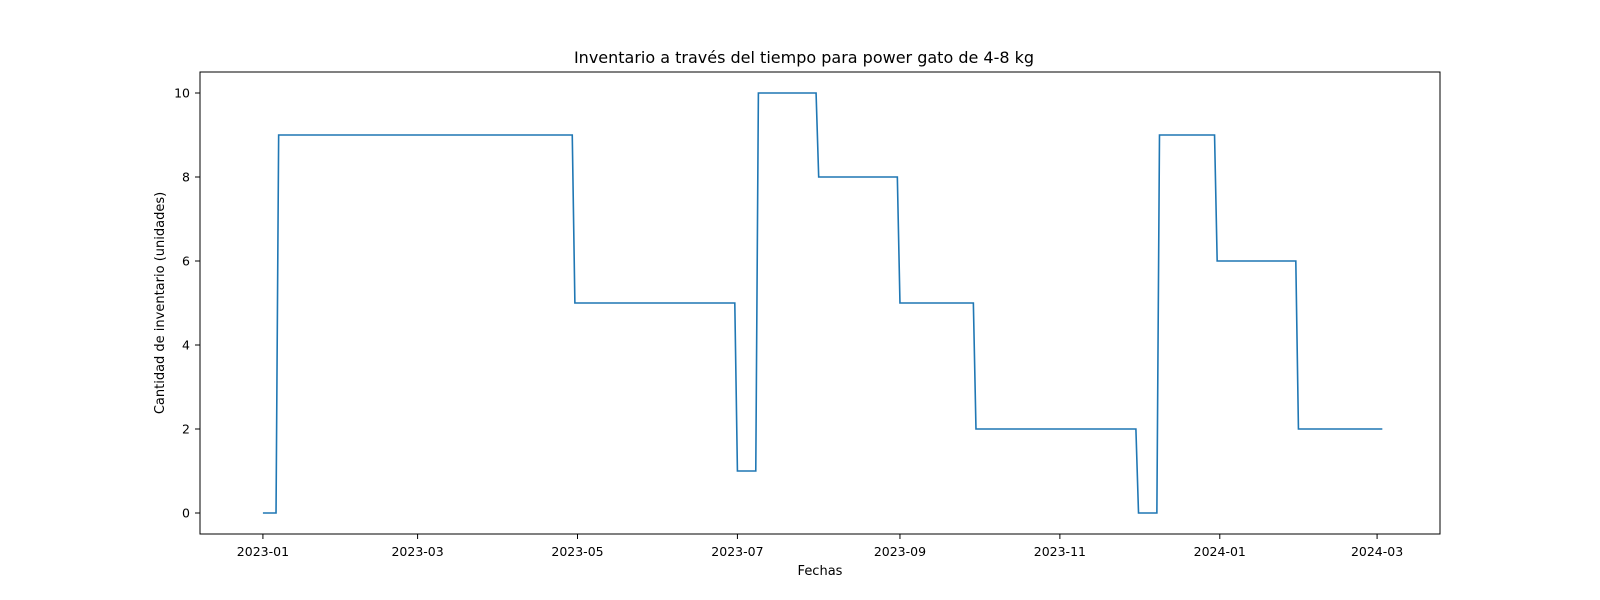 This screenshot has width=1600, height=600. What do you see at coordinates (1377, 551) in the screenshot?
I see `x-tick-label: 2024-03` at bounding box center [1377, 551].